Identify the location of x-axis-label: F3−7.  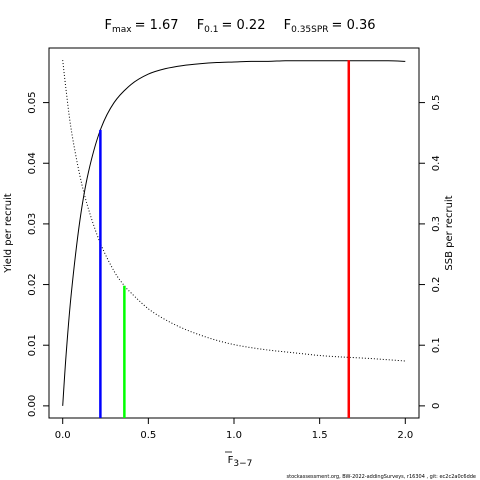
(240, 462).